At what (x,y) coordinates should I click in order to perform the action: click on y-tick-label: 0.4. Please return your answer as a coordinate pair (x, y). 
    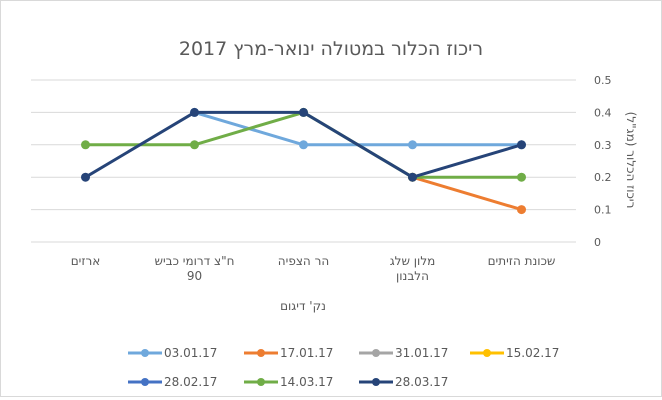
    Looking at the image, I should click on (603, 112).